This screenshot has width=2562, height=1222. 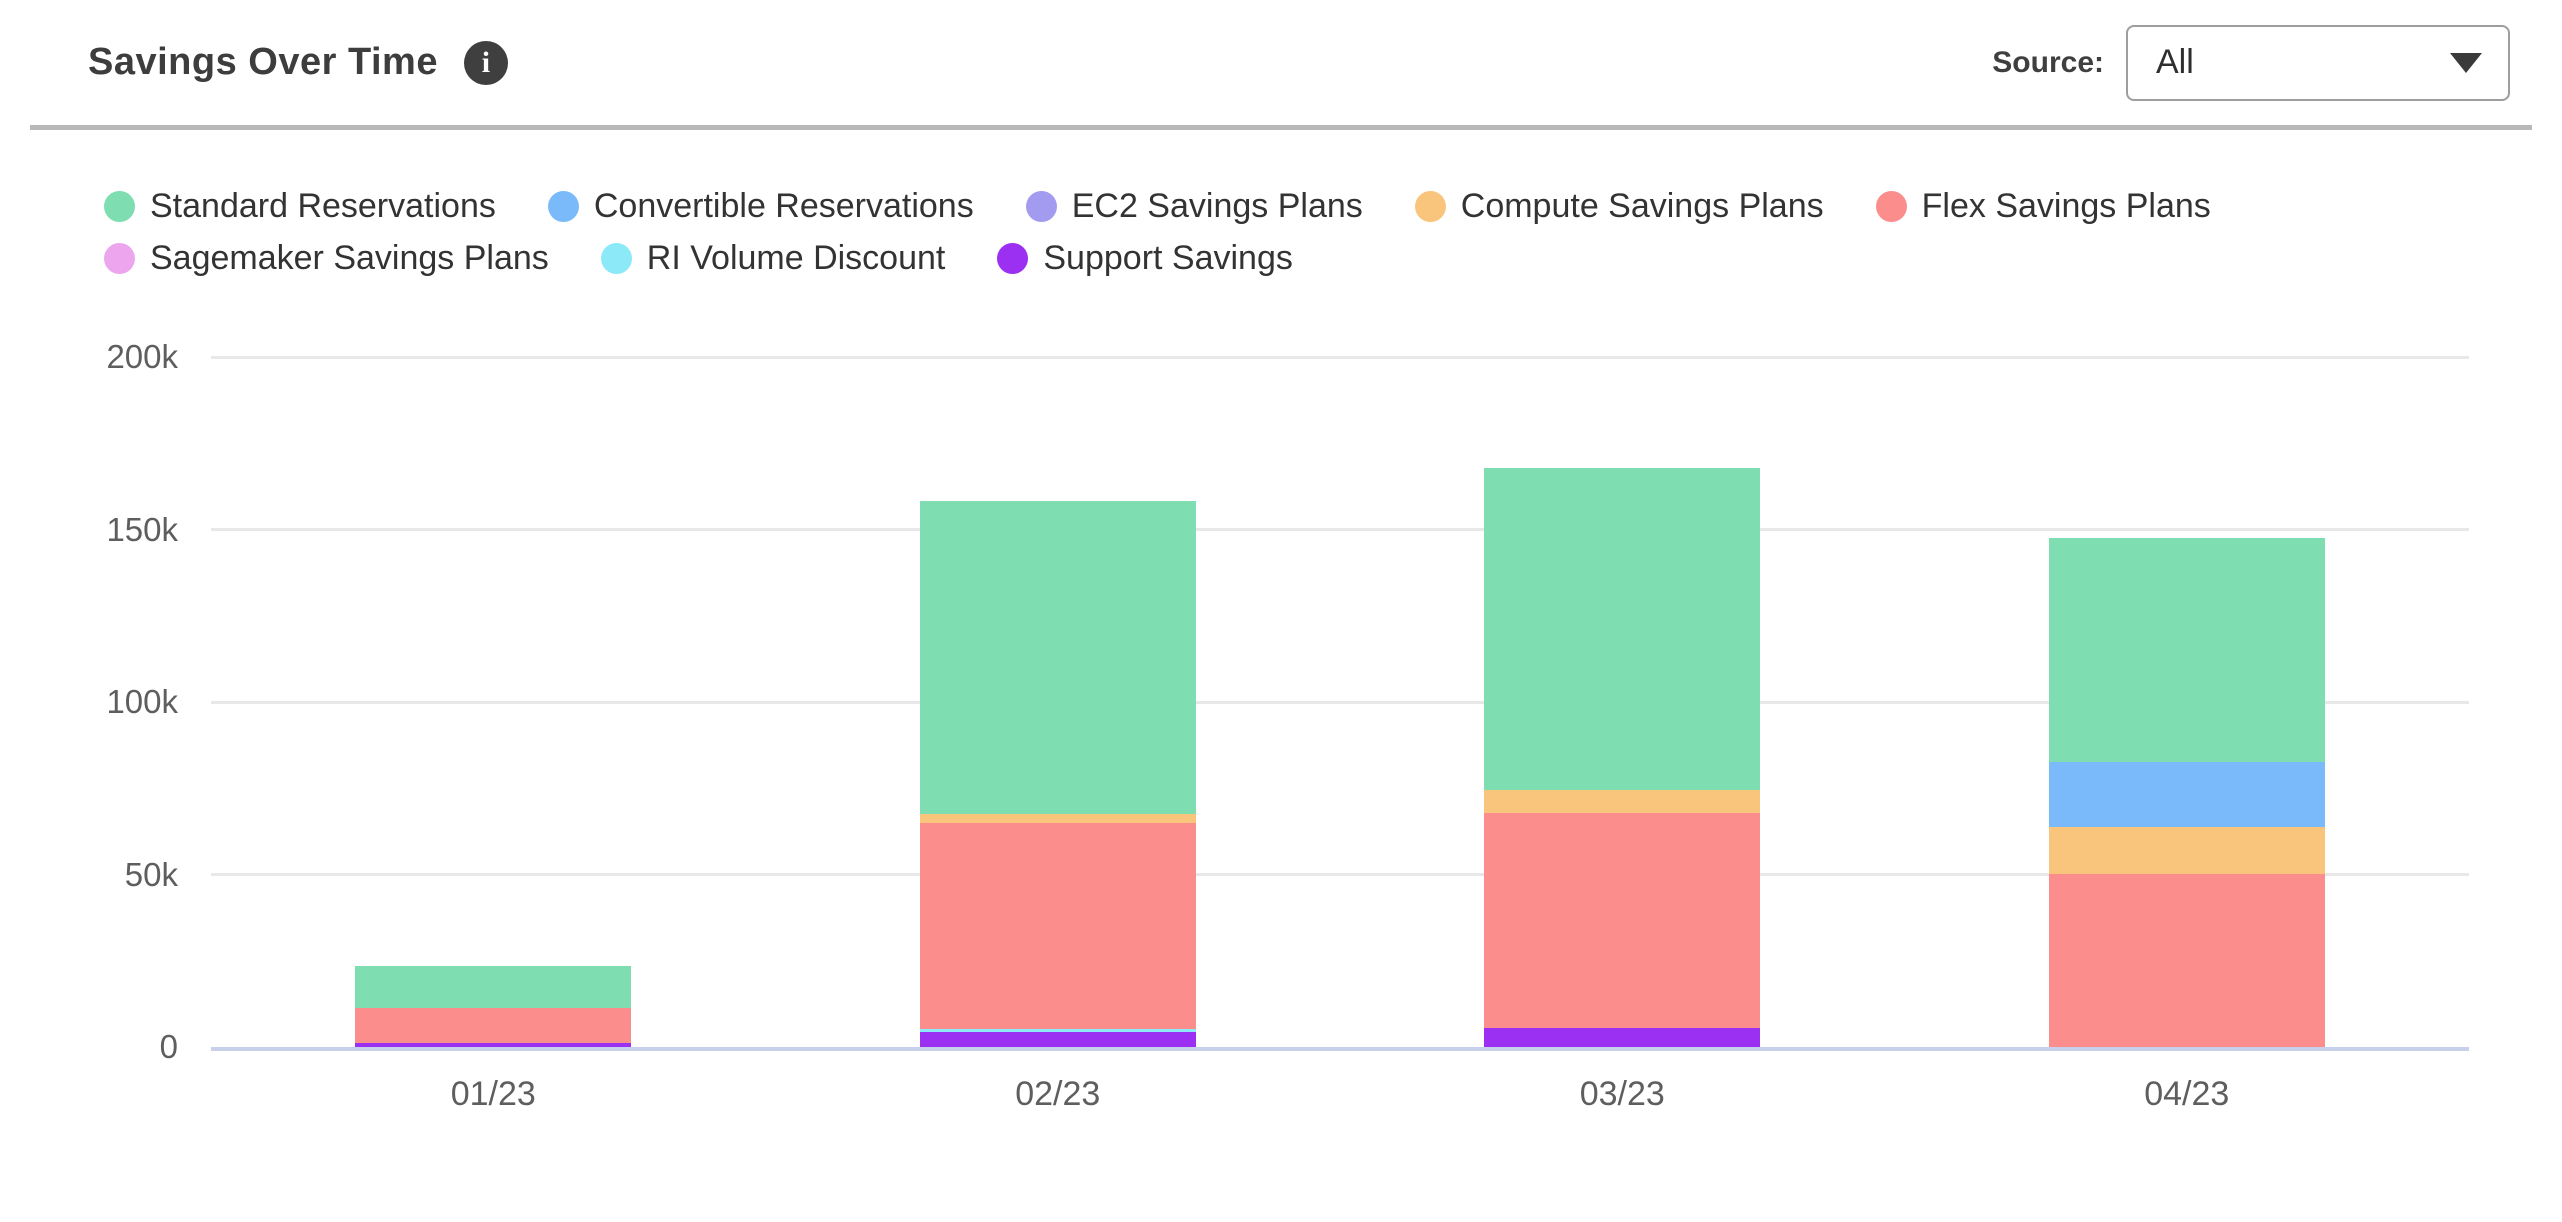 What do you see at coordinates (1622, 1094) in the screenshot?
I see `x-tick-label-03-23: 03/23` at bounding box center [1622, 1094].